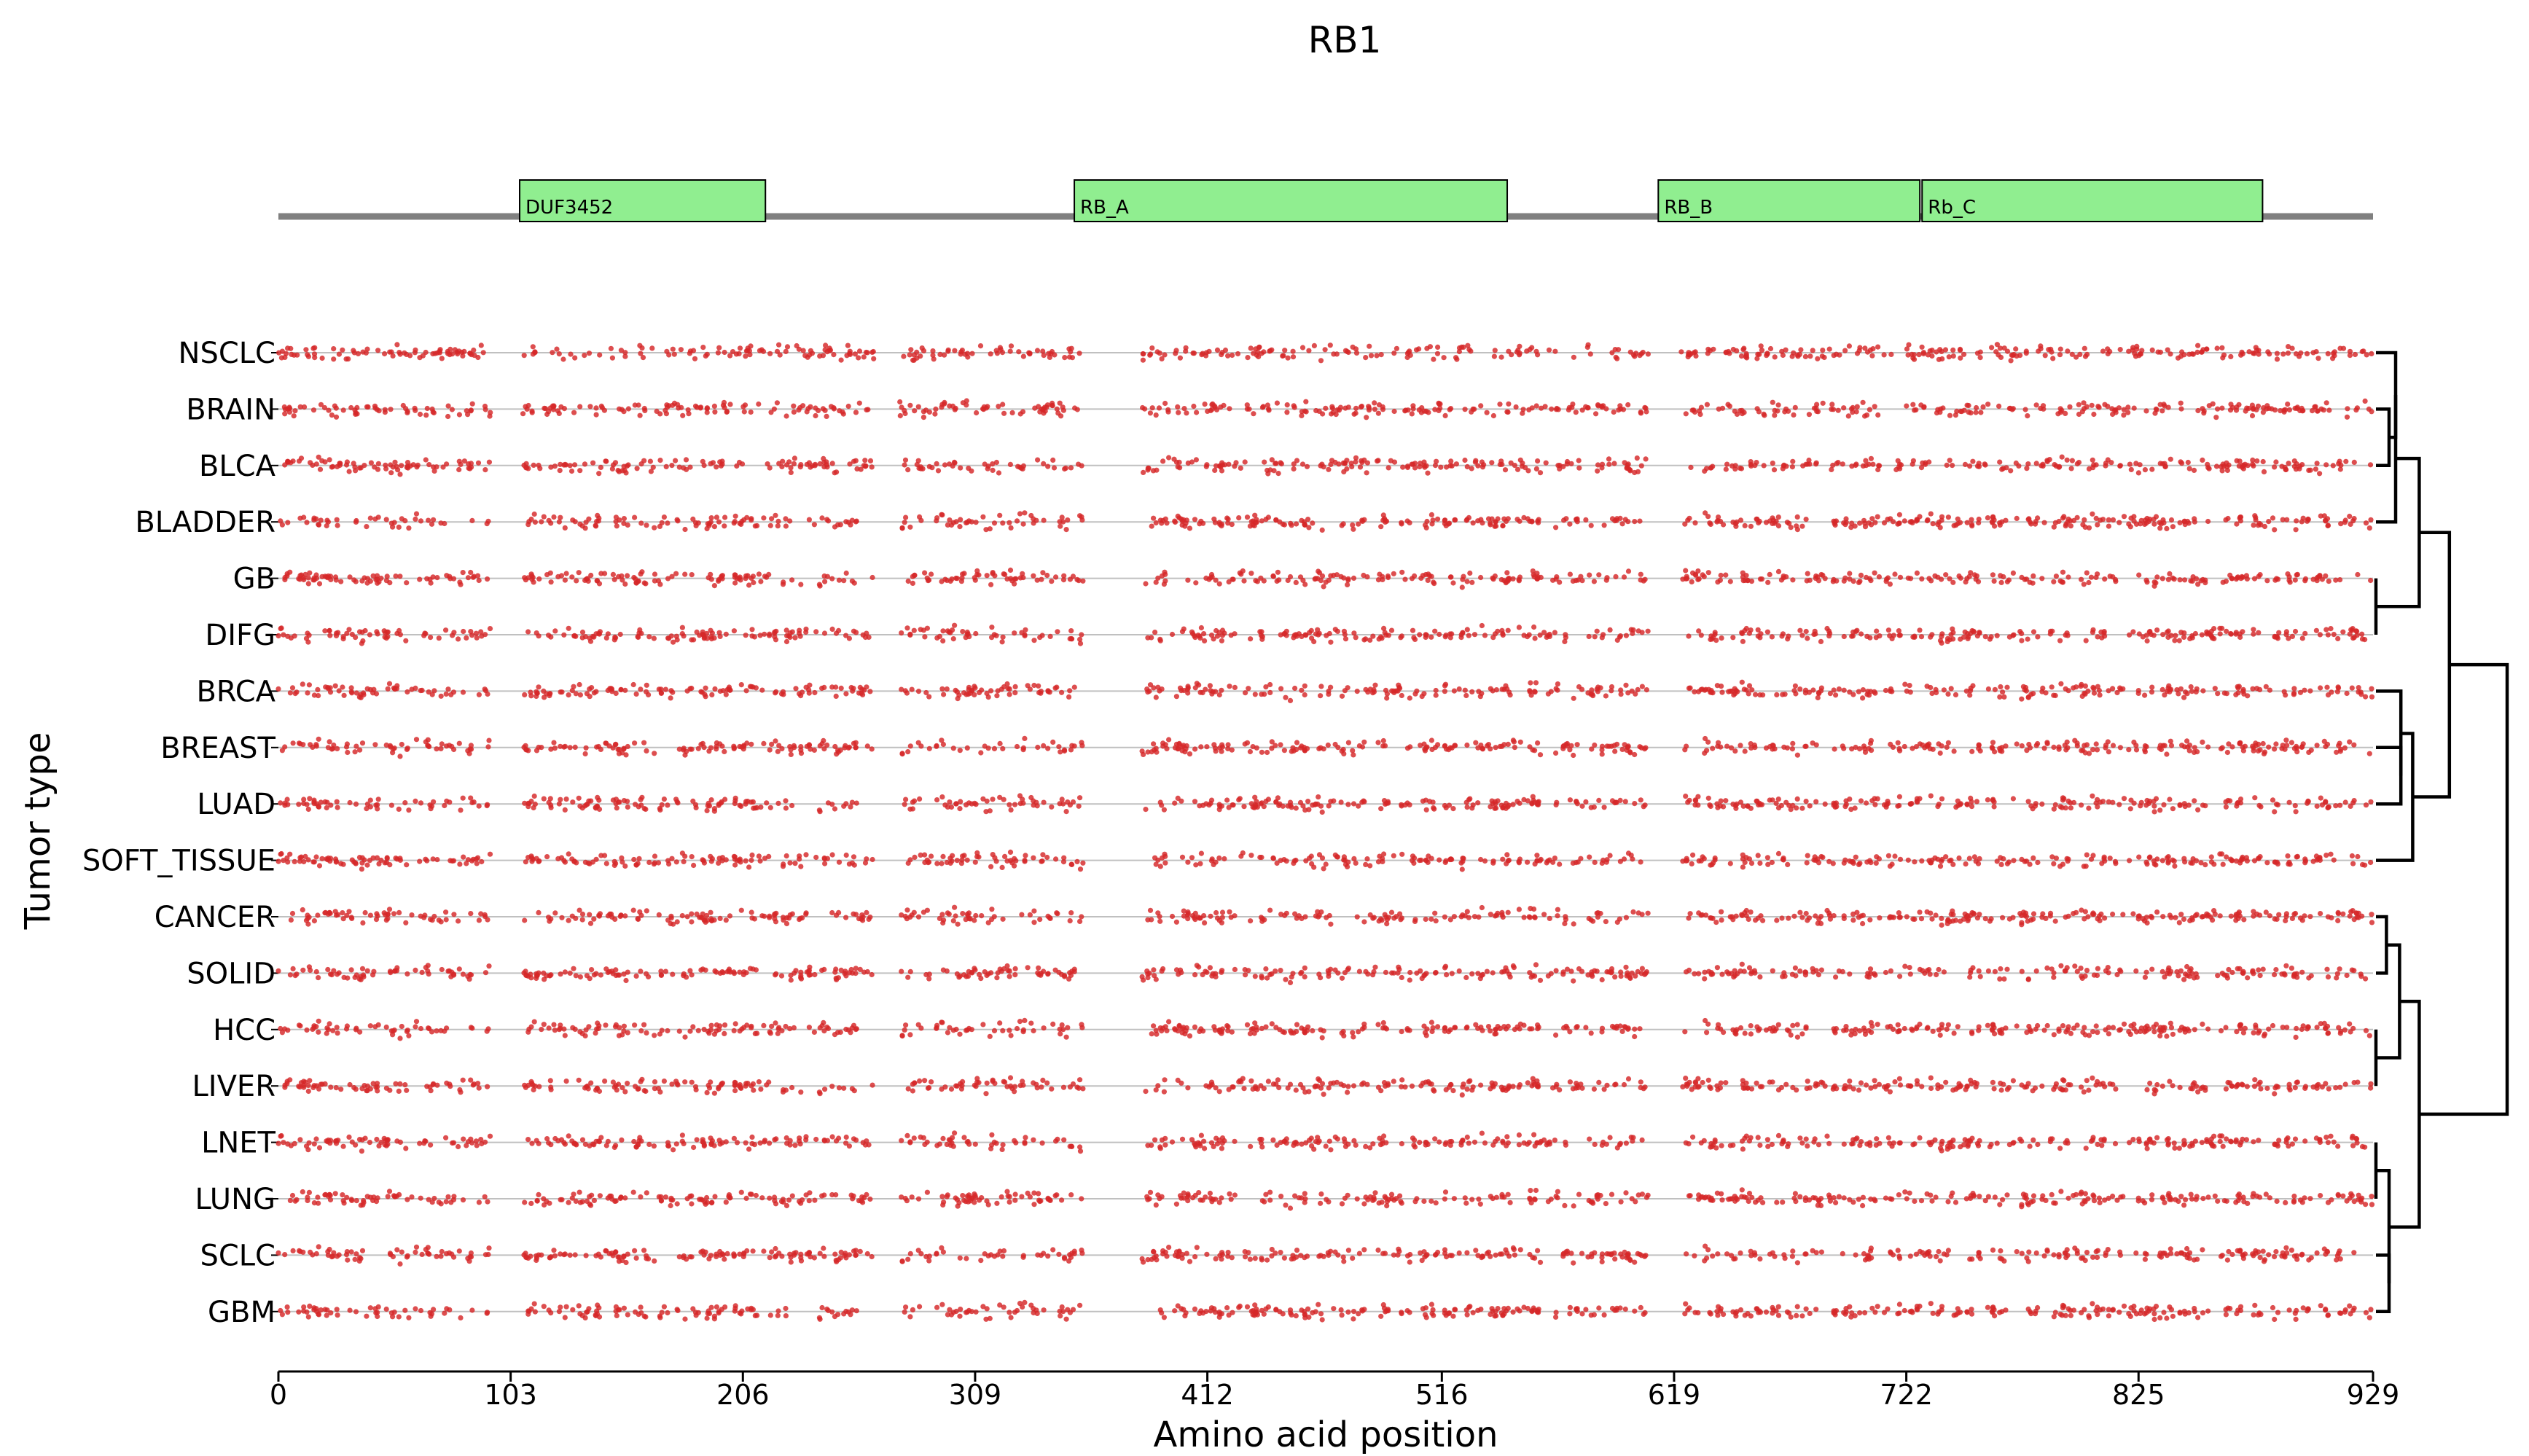  Describe the element at coordinates (227, 353) in the screenshot. I see `y-tick-label: NSCLC` at that location.